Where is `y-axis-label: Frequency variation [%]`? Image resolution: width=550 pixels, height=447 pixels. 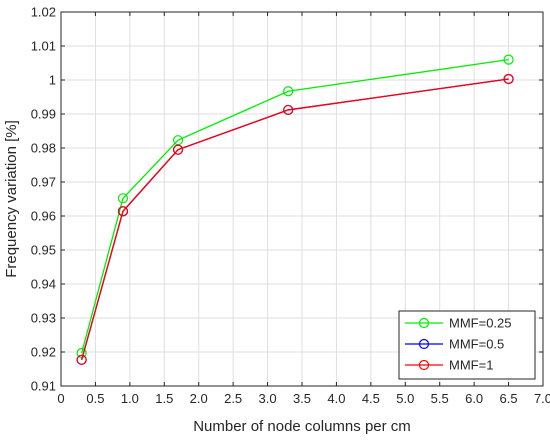
y-axis-label: Frequency variation [%] is located at coordinates (11, 199).